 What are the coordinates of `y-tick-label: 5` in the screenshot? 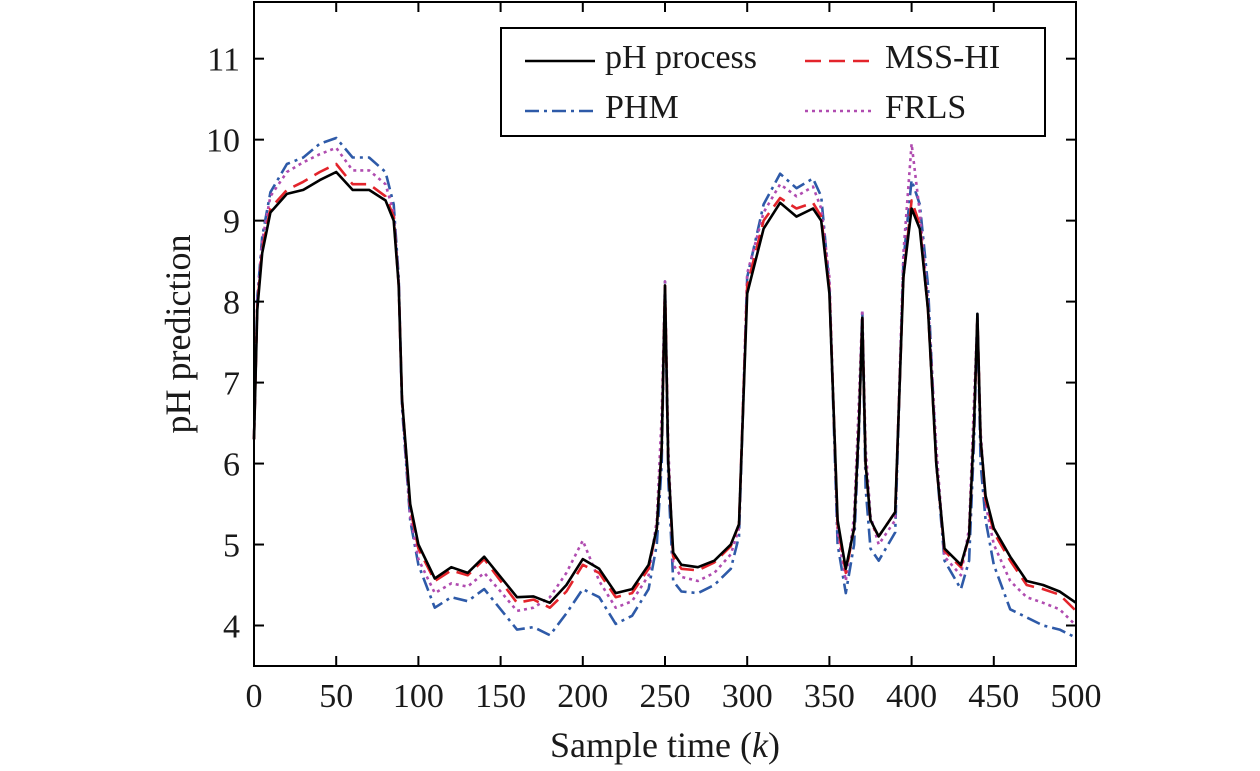 It's located at (231, 546).